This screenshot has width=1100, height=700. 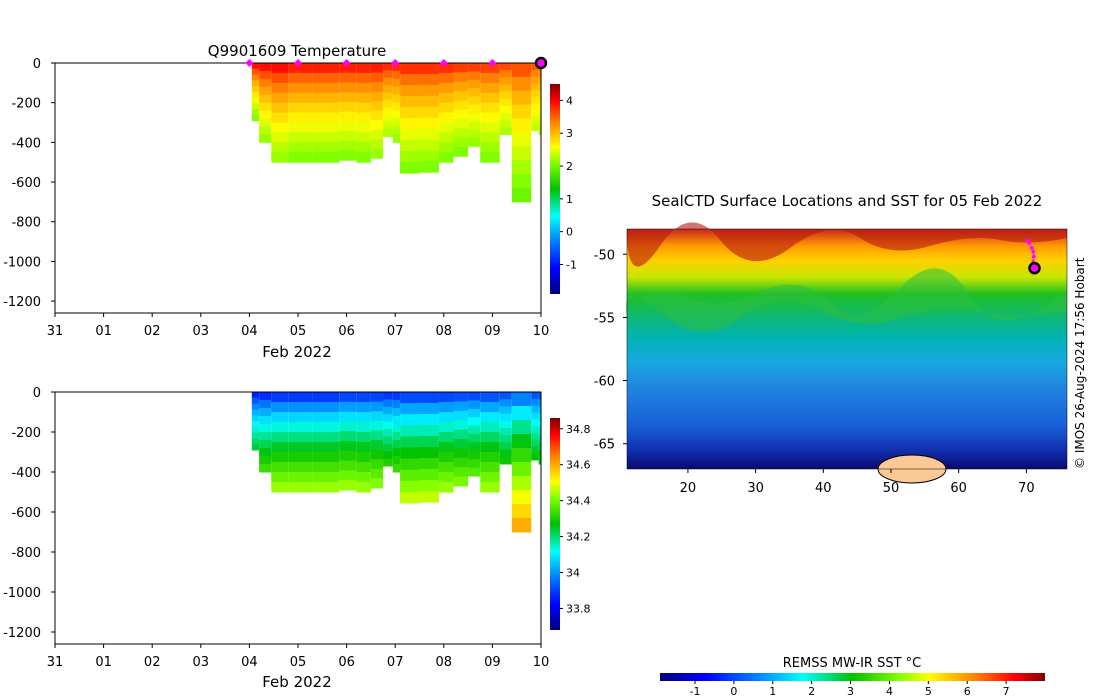 What do you see at coordinates (298, 326) in the screenshot?
I see `temperature-x-ticks: 31 01 02 03 04 05 06 07 08 09 10` at bounding box center [298, 326].